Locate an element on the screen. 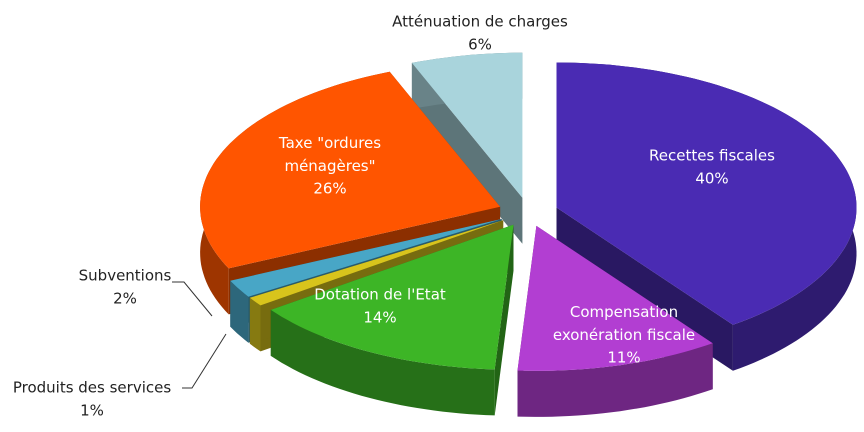 The width and height of the screenshot is (864, 432). slice-label: Subventions is located at coordinates (125, 276).